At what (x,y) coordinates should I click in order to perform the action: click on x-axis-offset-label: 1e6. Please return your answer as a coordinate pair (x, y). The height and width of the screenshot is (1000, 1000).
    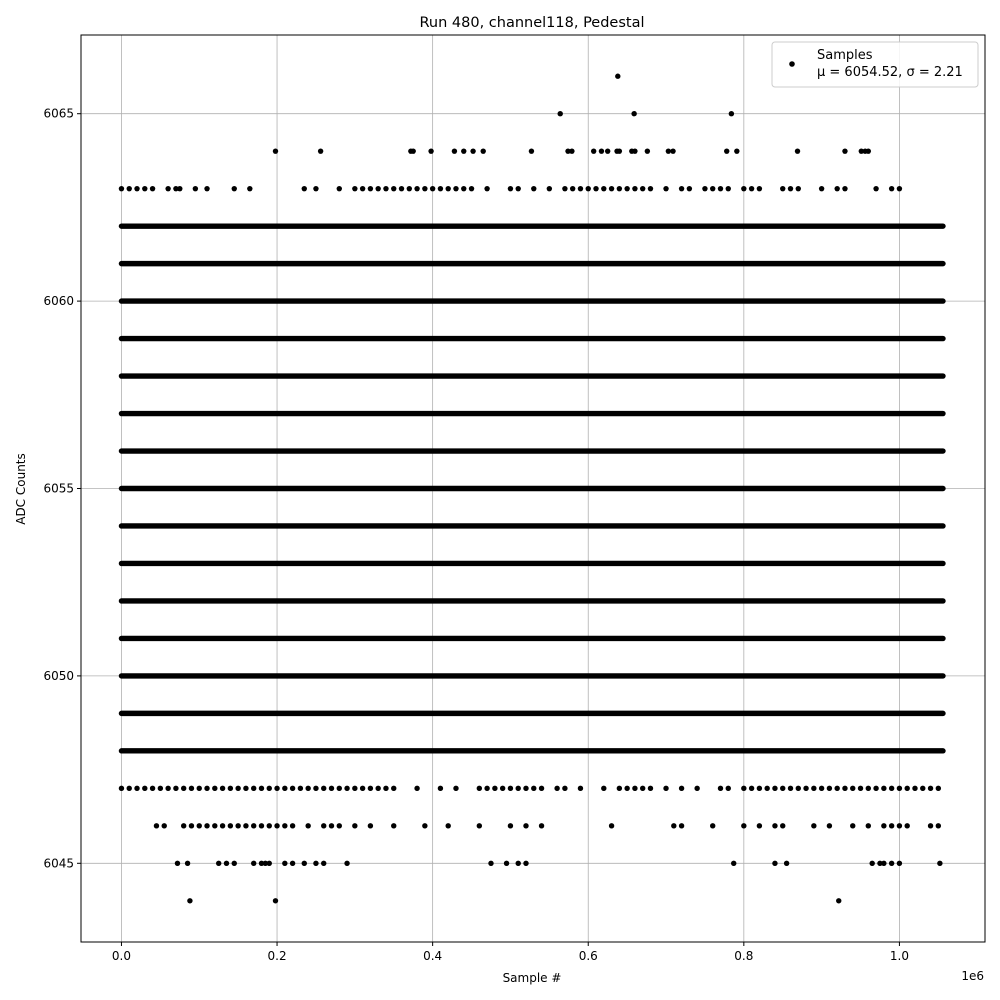
    Looking at the image, I should click on (972, 976).